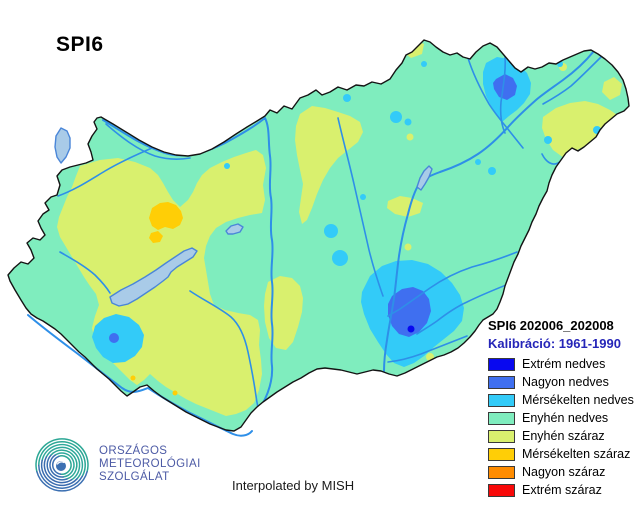 This screenshot has width=640, height=524. Describe the element at coordinates (134, 477) in the screenshot. I see `omsz-logo-line3: SZOLGÁLAT` at that location.